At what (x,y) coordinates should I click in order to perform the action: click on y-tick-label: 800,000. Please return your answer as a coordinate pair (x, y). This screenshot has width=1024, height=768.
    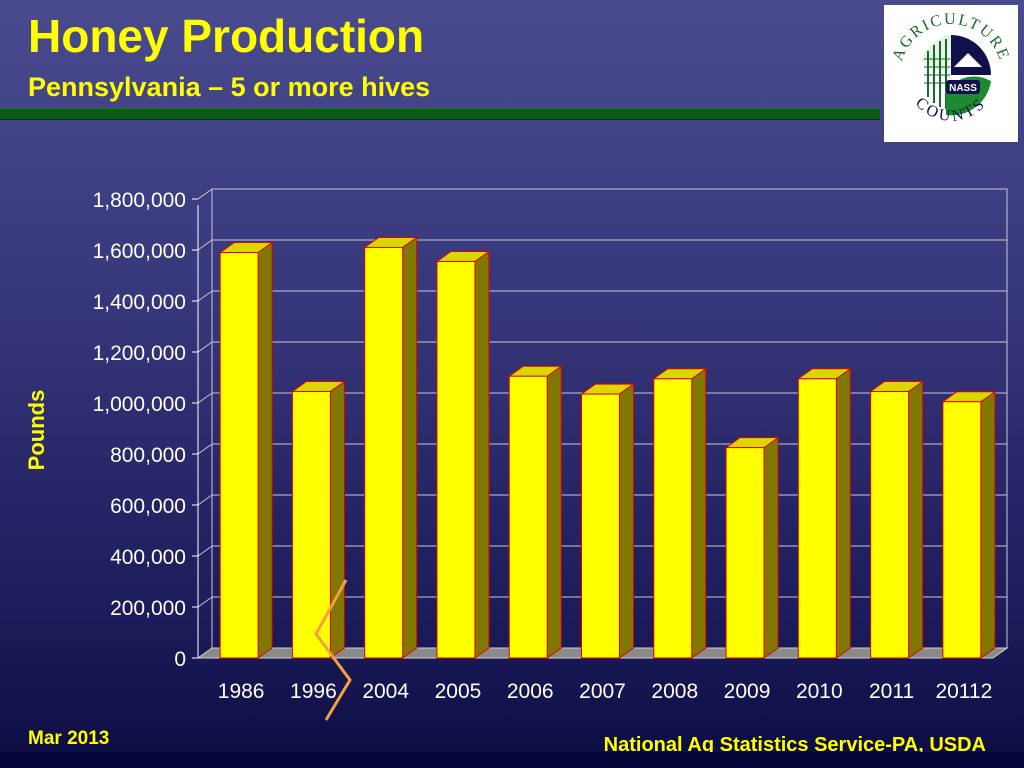
    Looking at the image, I should click on (148, 455).